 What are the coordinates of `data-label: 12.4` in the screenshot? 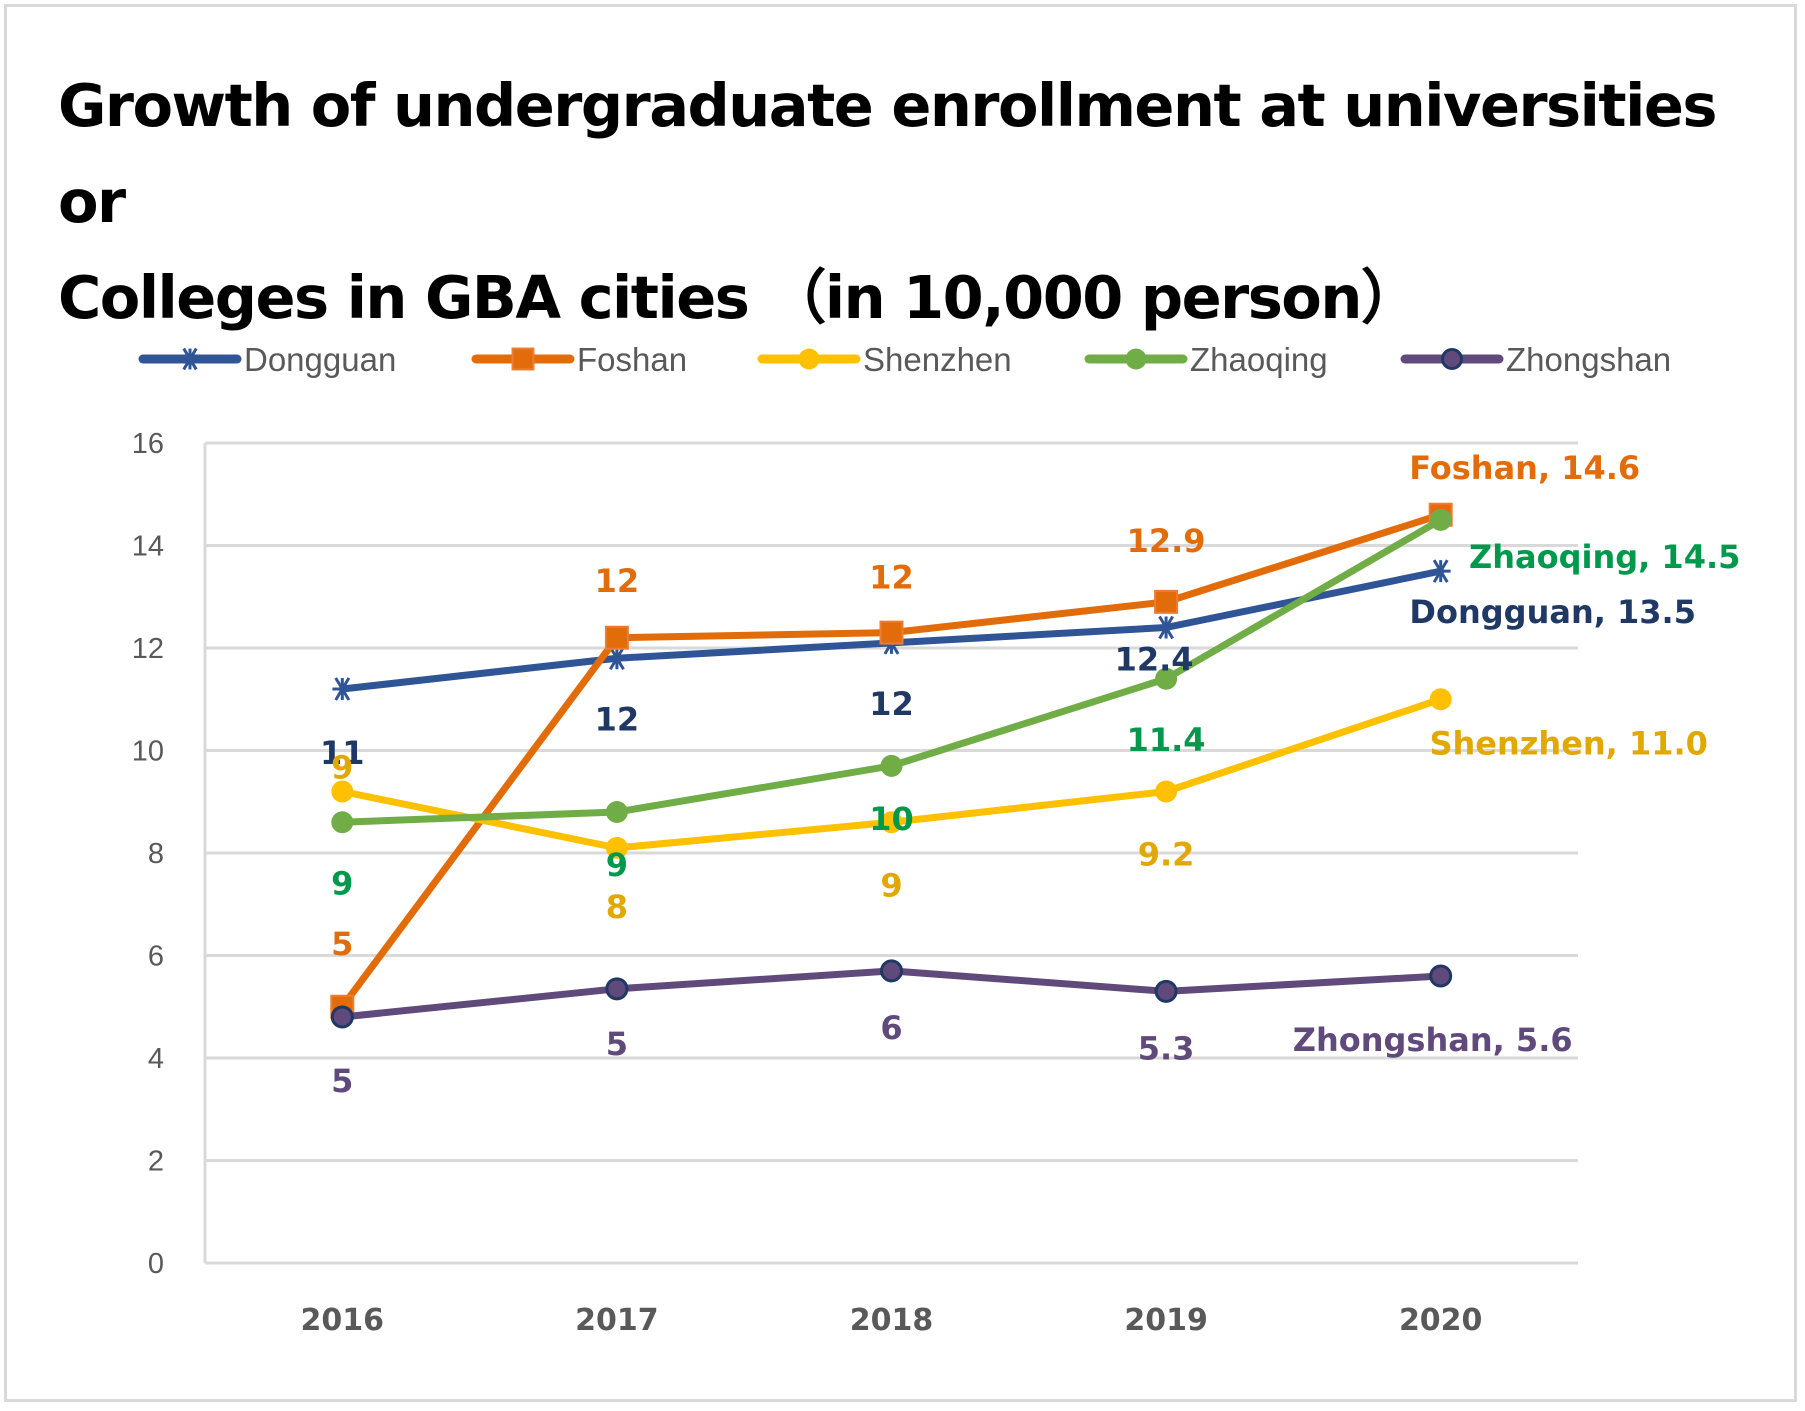 It's located at (1154, 660).